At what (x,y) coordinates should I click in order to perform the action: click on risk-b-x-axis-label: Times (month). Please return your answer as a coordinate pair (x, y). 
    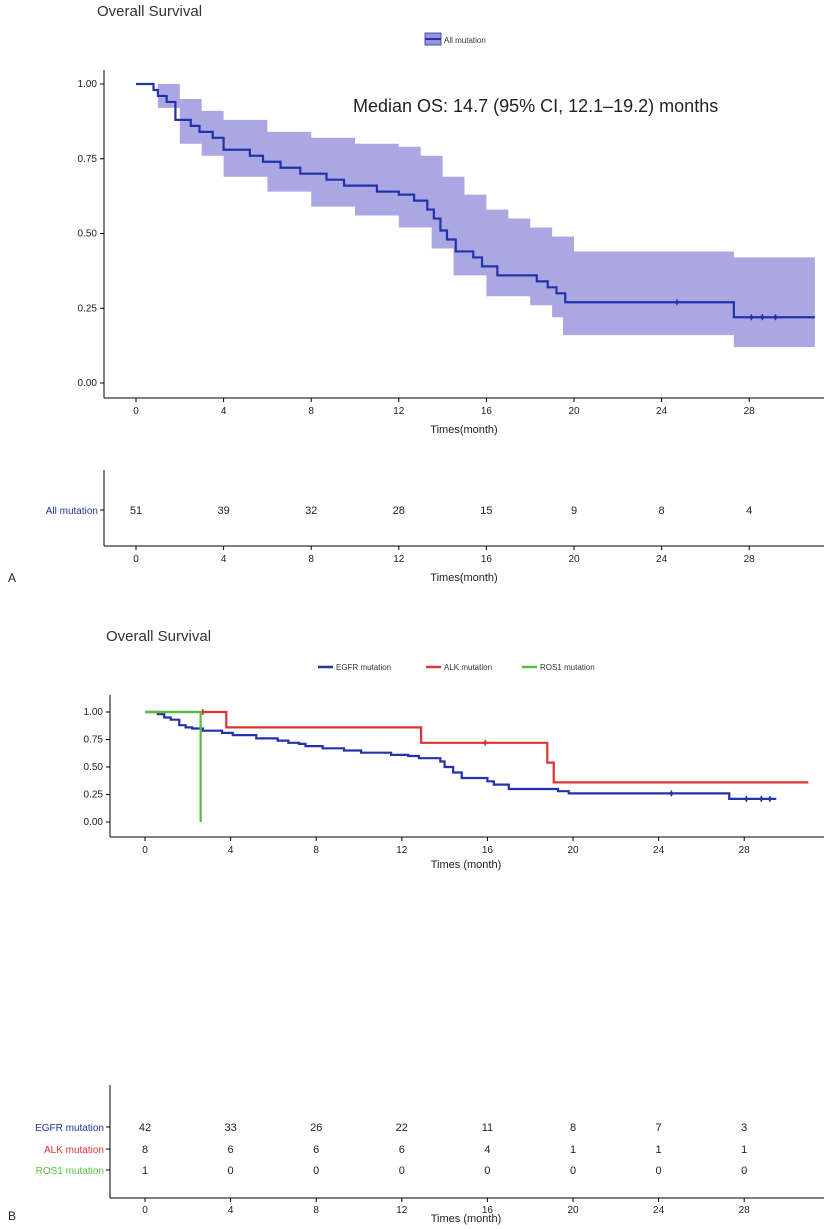
    Looking at the image, I should click on (466, 1219).